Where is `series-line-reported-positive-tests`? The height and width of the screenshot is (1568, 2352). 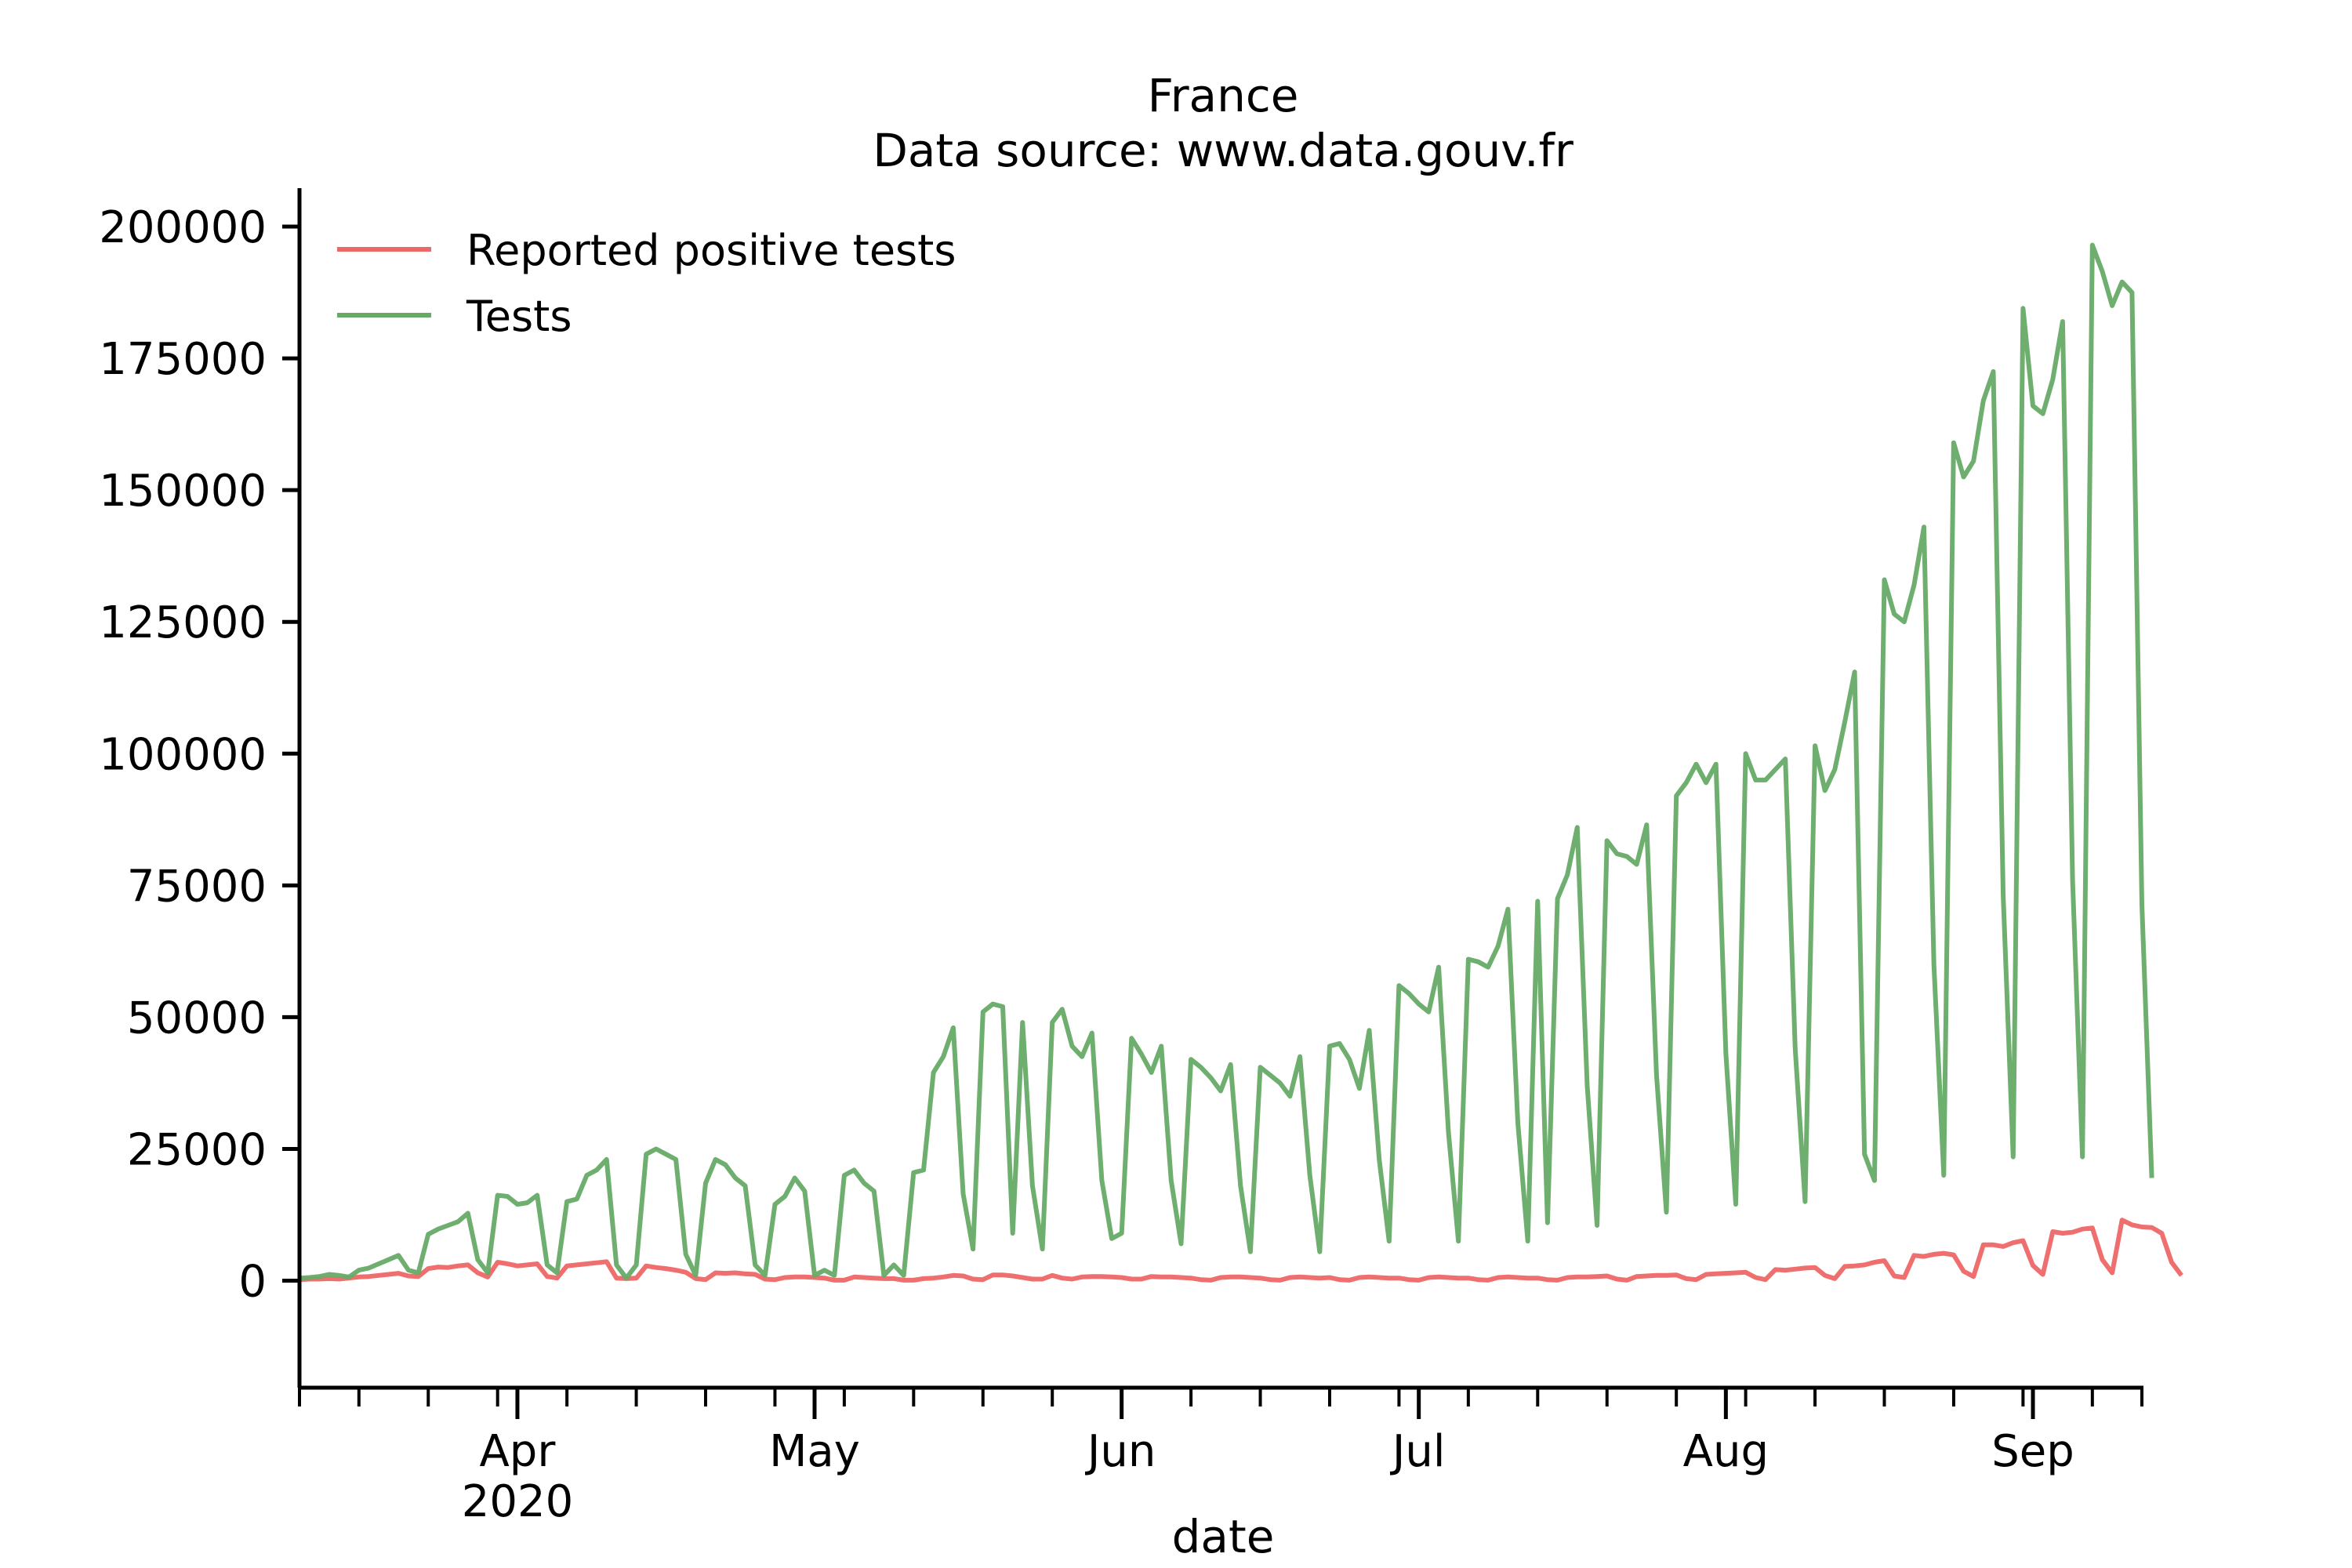 series-line-reported-positive-tests is located at coordinates (1241, 1250).